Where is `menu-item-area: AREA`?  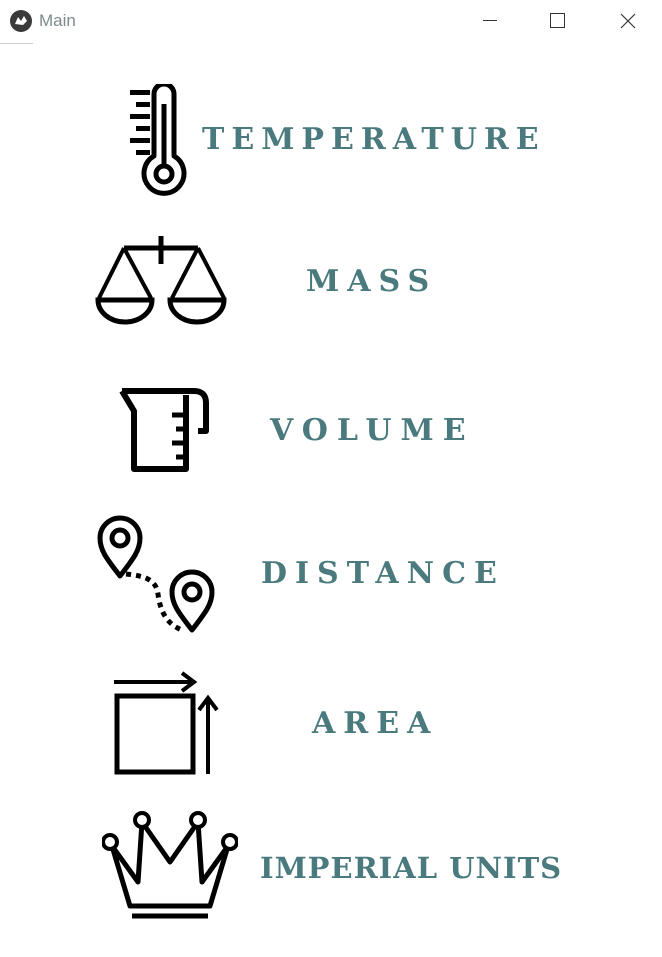 menu-item-area: AREA is located at coordinates (320, 723).